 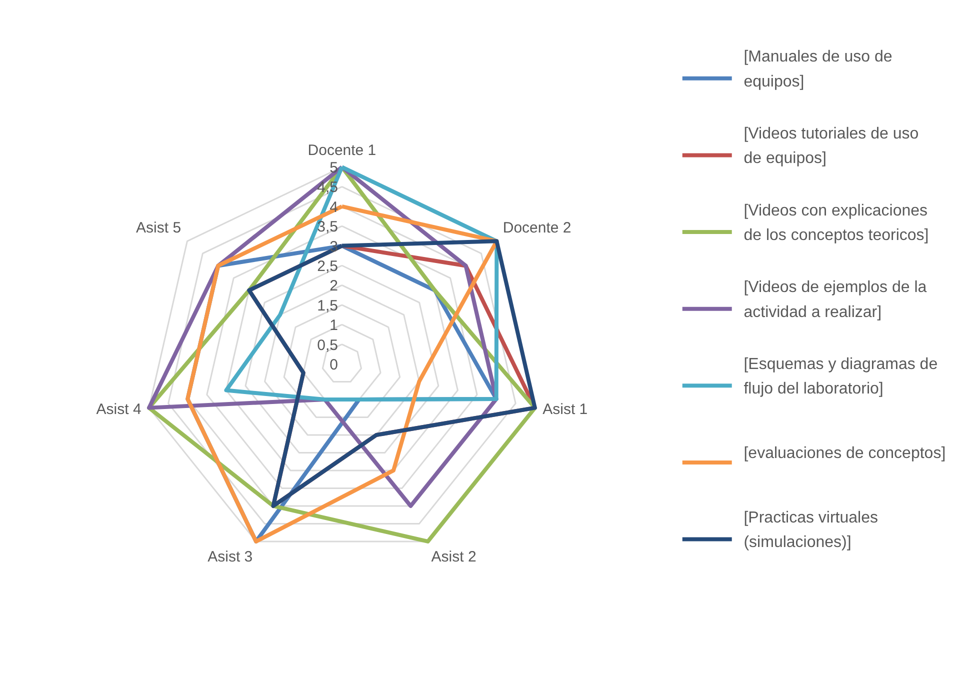 What do you see at coordinates (811, 531) in the screenshot?
I see `legend-label: [Practicas virtuales (simulaciones)]` at bounding box center [811, 531].